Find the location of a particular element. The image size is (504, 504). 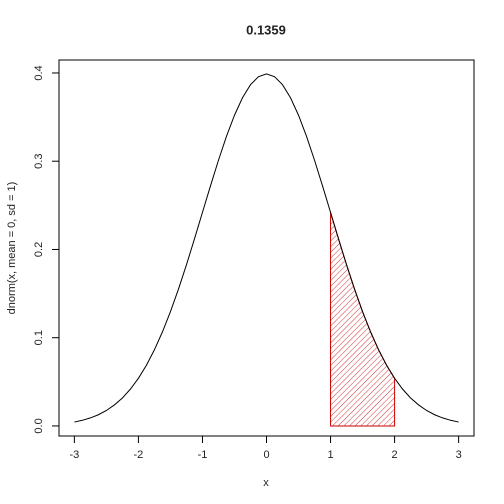

x-tick-label: 3 is located at coordinates (459, 455).